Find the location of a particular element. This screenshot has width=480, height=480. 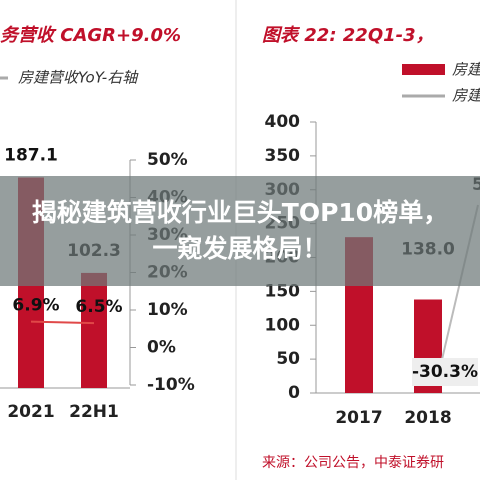

x-tick-label: 2021 is located at coordinates (30, 412).